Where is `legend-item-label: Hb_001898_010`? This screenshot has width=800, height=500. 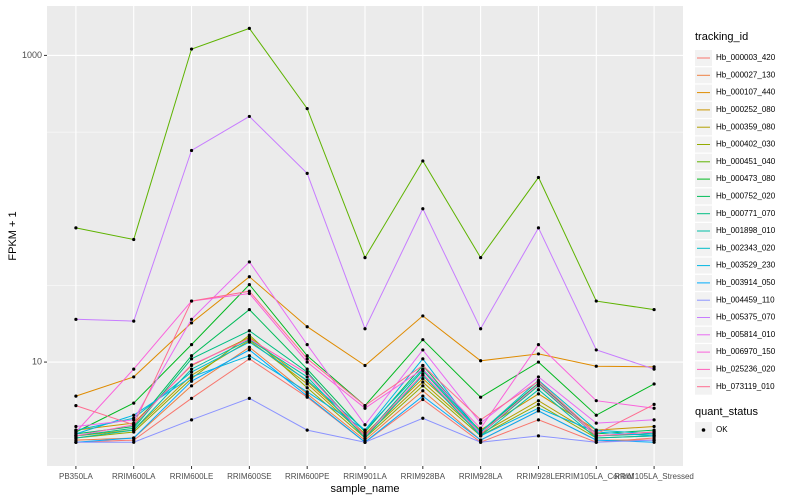 legend-item-label: Hb_001898_010 is located at coordinates (746, 230).